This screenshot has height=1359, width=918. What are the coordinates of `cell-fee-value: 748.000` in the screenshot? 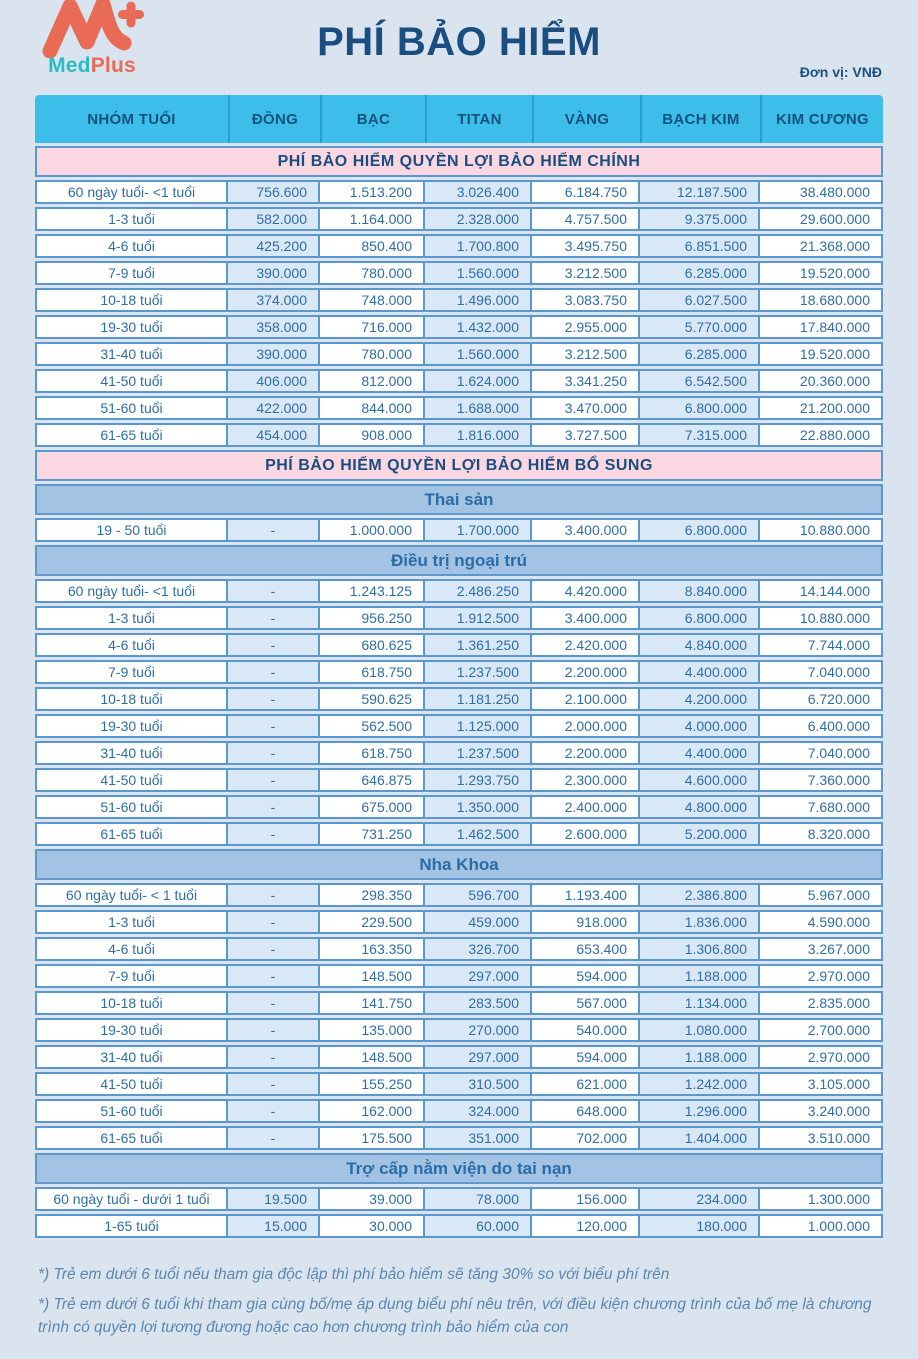 It's located at (372, 300).